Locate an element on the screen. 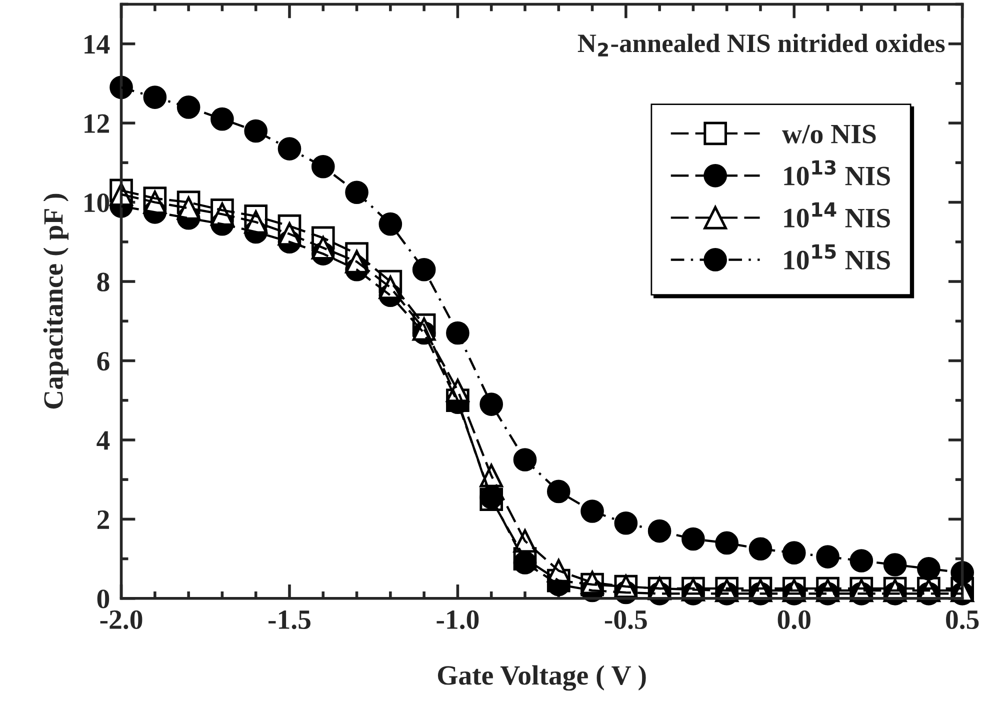 This screenshot has width=986, height=704. y-tick-label: 10 is located at coordinates (97, 202).